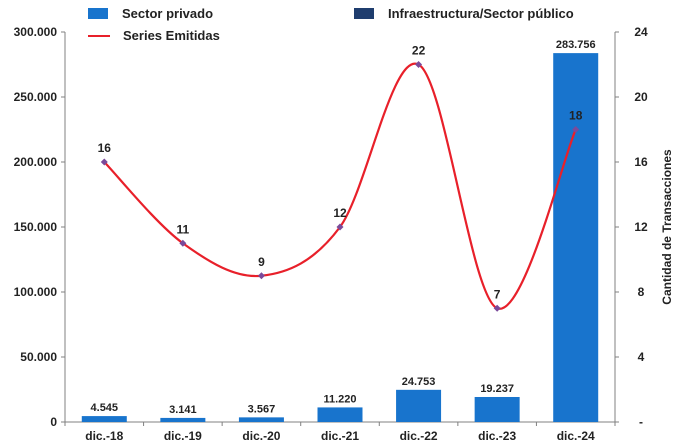  I want to click on right-axis-tick-label: 24, so click(641, 32).